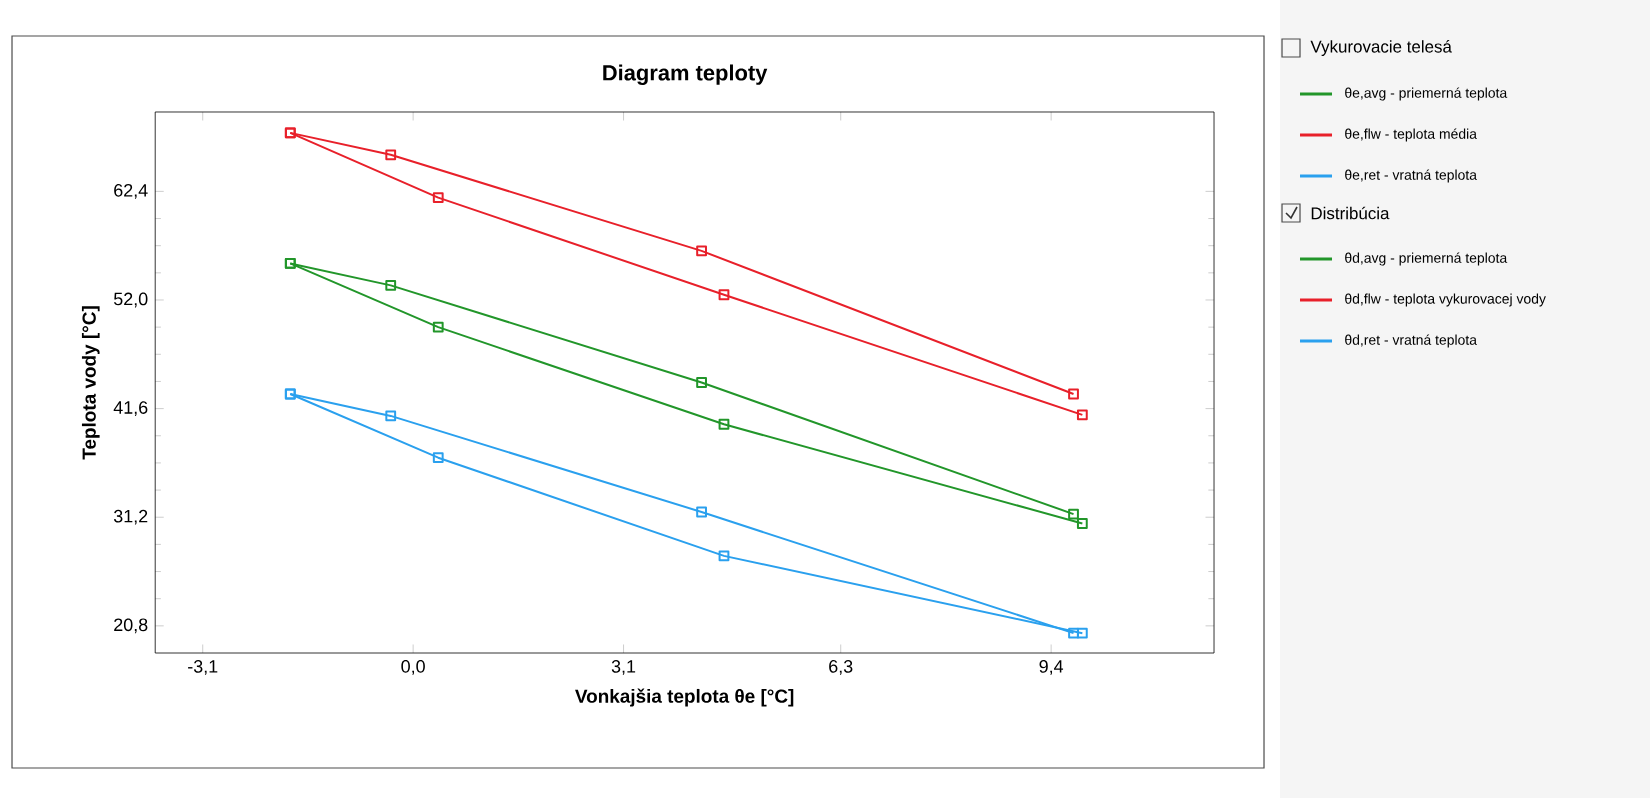  I want to click on y-axis-title: Teplota vody [°C], so click(90, 383).